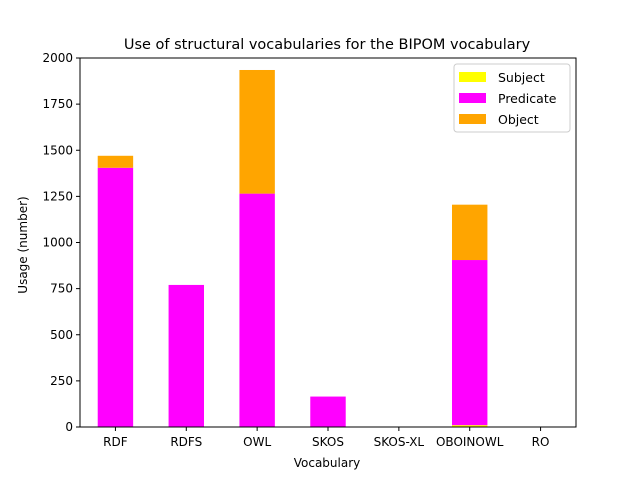  Describe the element at coordinates (472, 119) in the screenshot. I see `legend-swatch-object` at that location.